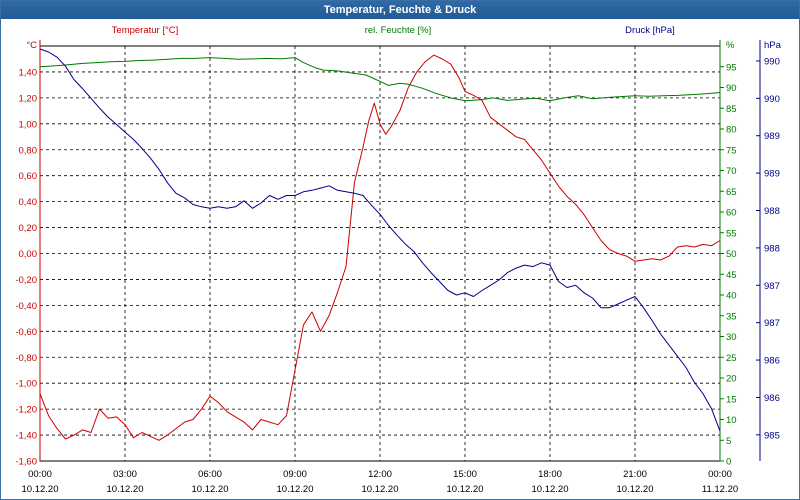 The image size is (800, 500). What do you see at coordinates (26, 462) in the screenshot?
I see `temp-tick-label: -1,60` at bounding box center [26, 462].